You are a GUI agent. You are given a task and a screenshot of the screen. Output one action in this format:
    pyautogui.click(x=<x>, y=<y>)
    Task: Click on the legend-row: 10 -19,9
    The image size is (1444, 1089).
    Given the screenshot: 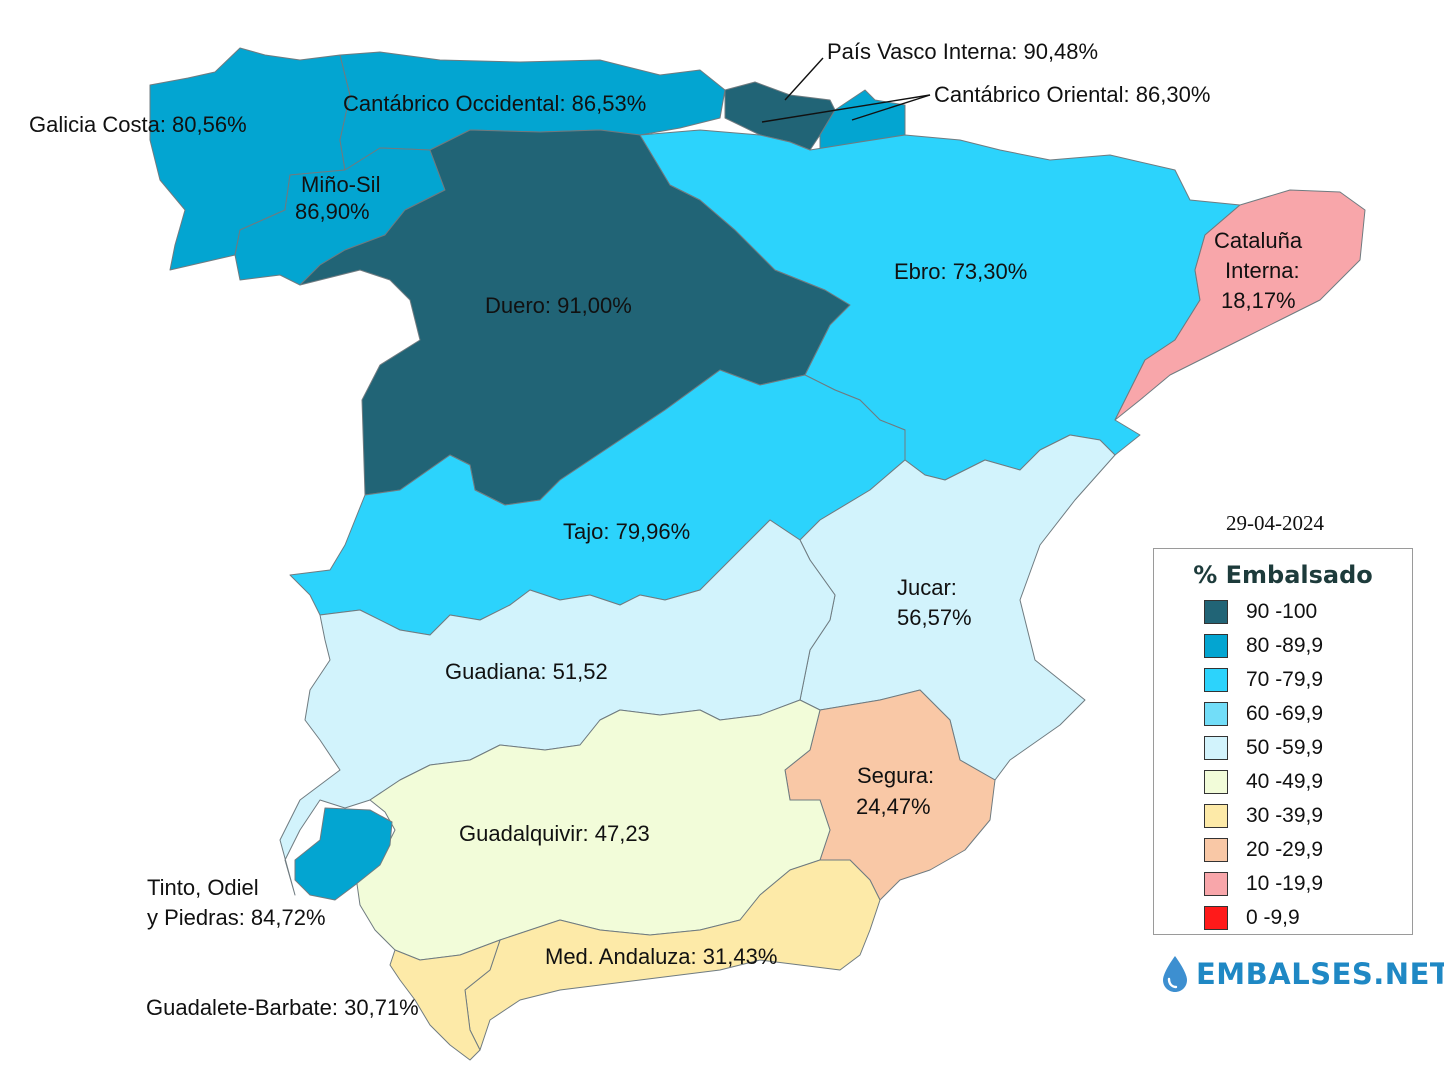 What is the action you would take?
    pyautogui.click(x=1283, y=884)
    